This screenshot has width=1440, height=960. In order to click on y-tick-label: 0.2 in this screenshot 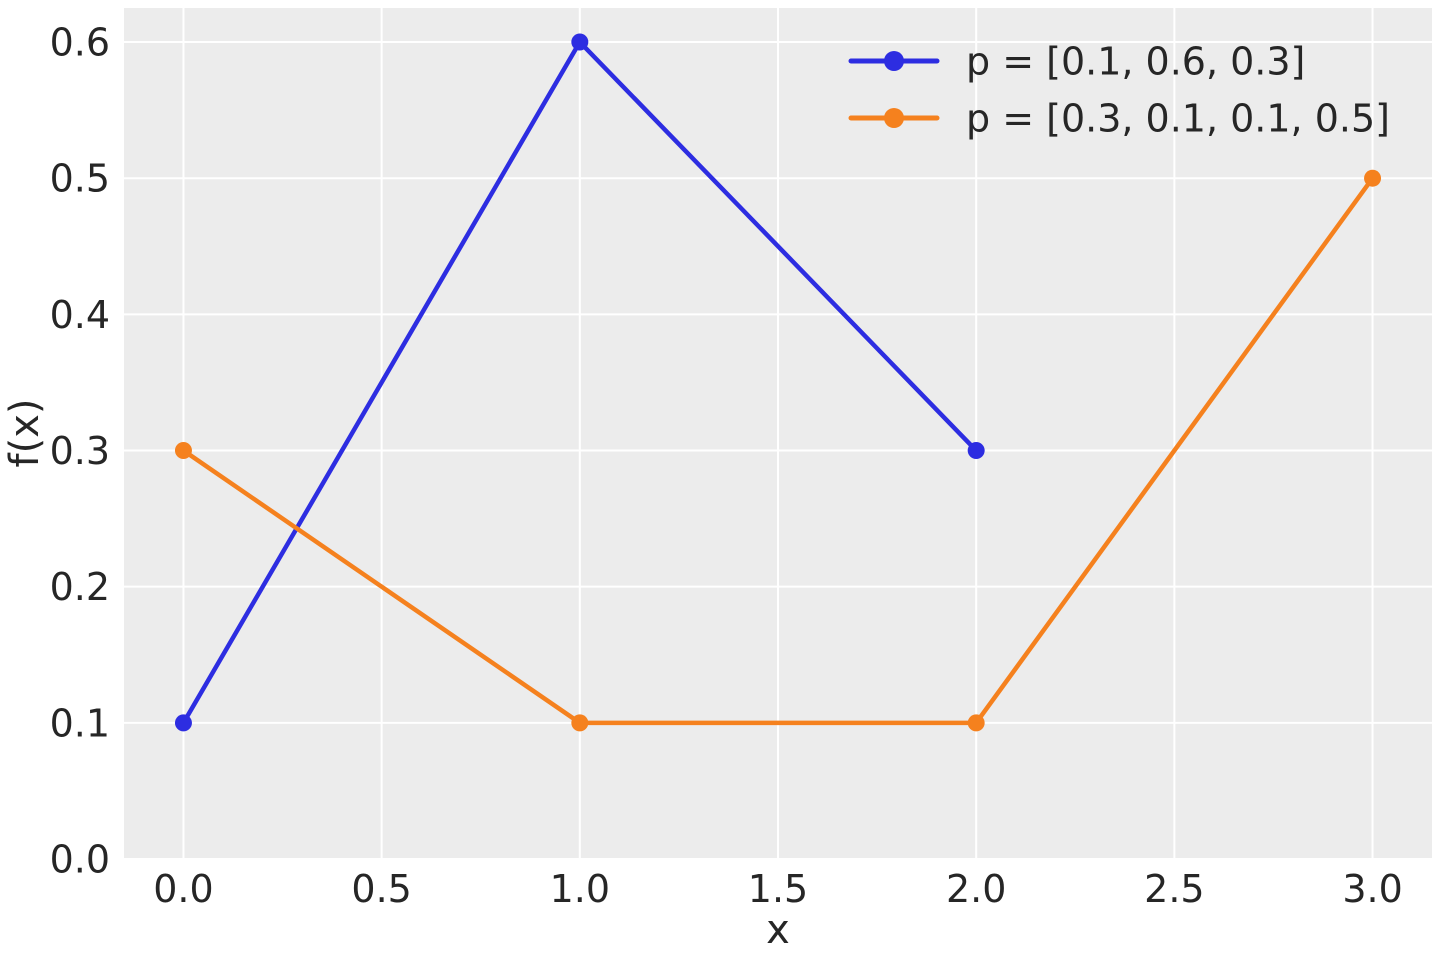, I will do `click(80, 587)`.